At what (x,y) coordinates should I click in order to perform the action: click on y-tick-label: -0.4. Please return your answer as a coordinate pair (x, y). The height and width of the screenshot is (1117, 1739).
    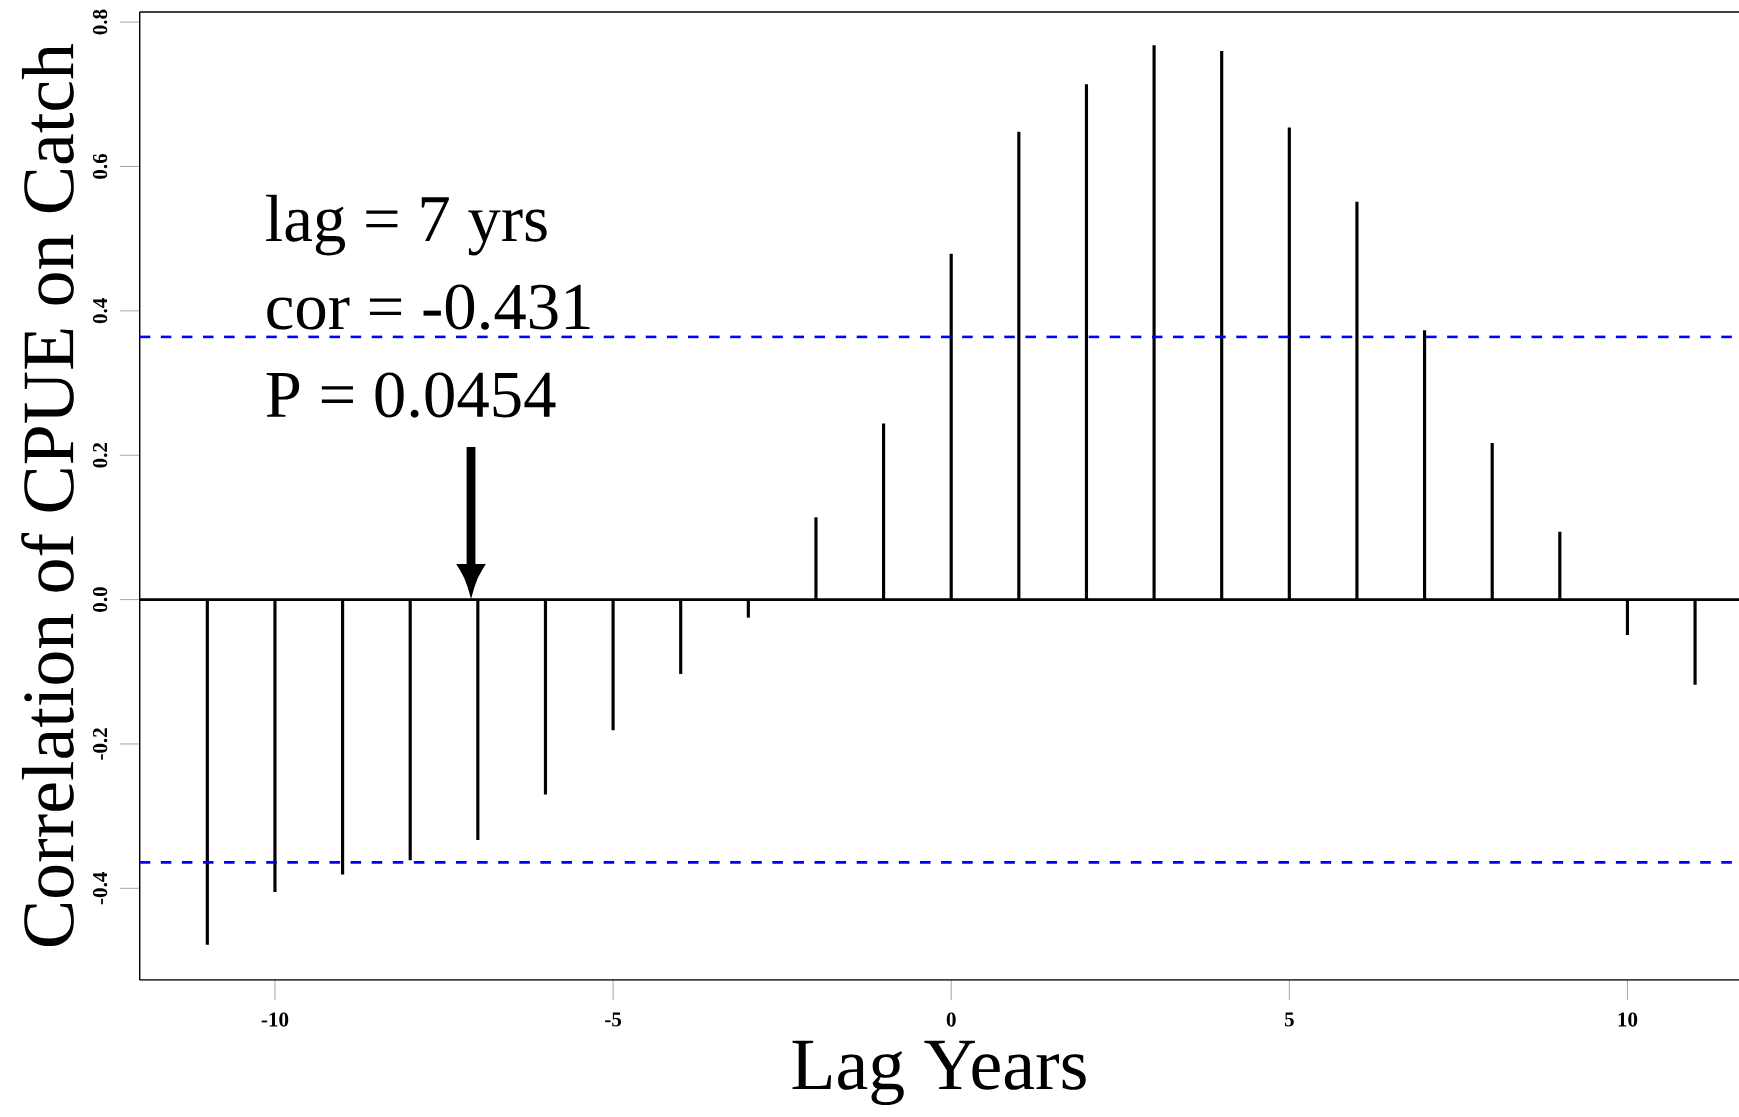
    Looking at the image, I should click on (100, 888).